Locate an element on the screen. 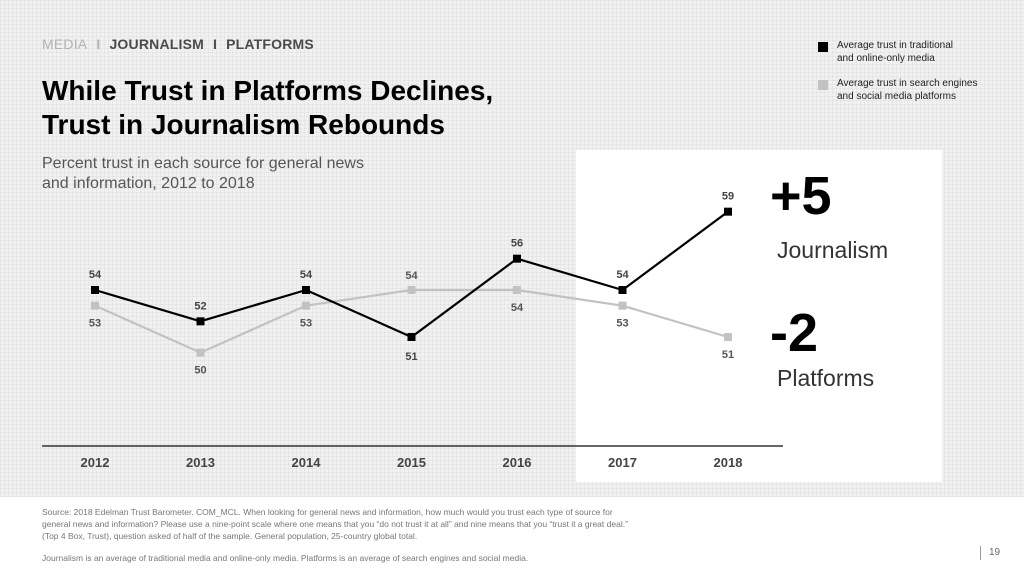 This screenshot has height=576, width=1024. data-label-platforms: 51 is located at coordinates (728, 355).